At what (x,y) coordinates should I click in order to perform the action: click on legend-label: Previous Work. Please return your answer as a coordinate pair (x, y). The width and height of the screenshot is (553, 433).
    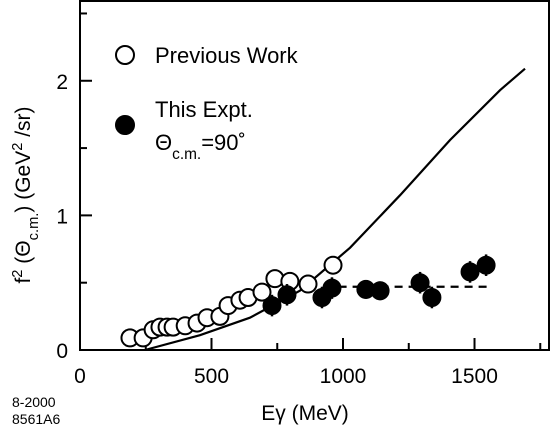
    Looking at the image, I should click on (227, 55).